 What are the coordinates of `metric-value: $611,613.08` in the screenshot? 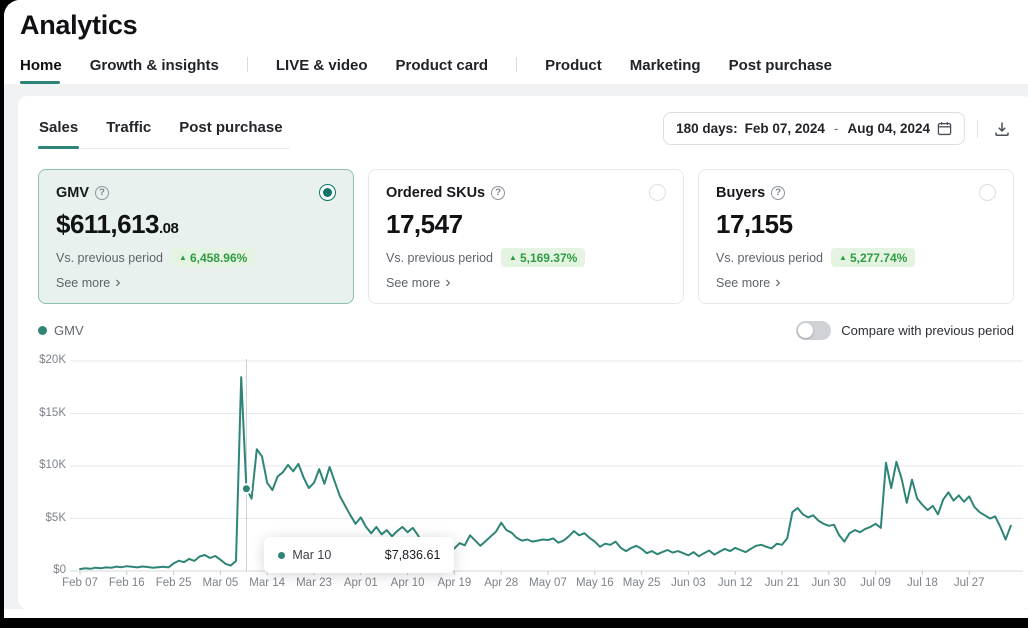 It's located at (117, 224).